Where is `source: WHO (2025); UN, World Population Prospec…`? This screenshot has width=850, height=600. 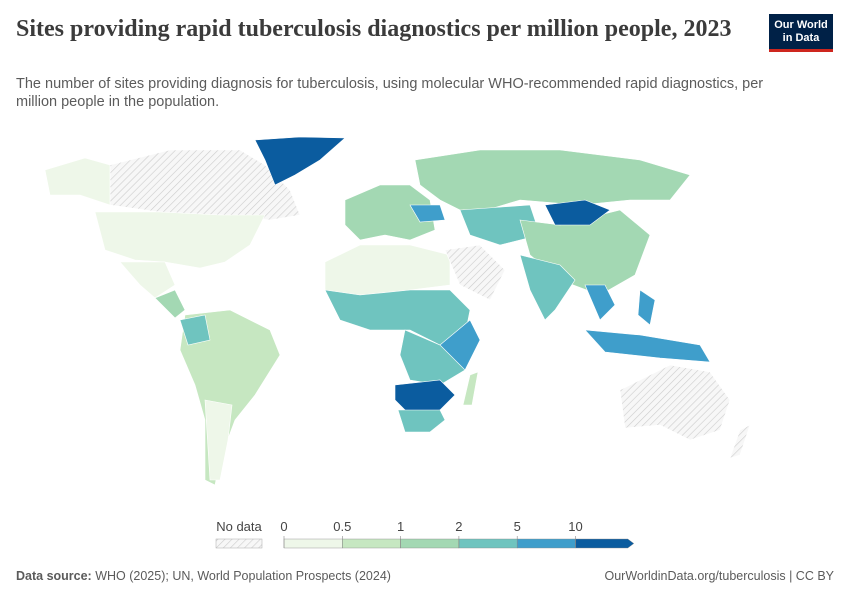
source: WHO (2025); UN, World Population Prospec… is located at coordinates (243, 576).